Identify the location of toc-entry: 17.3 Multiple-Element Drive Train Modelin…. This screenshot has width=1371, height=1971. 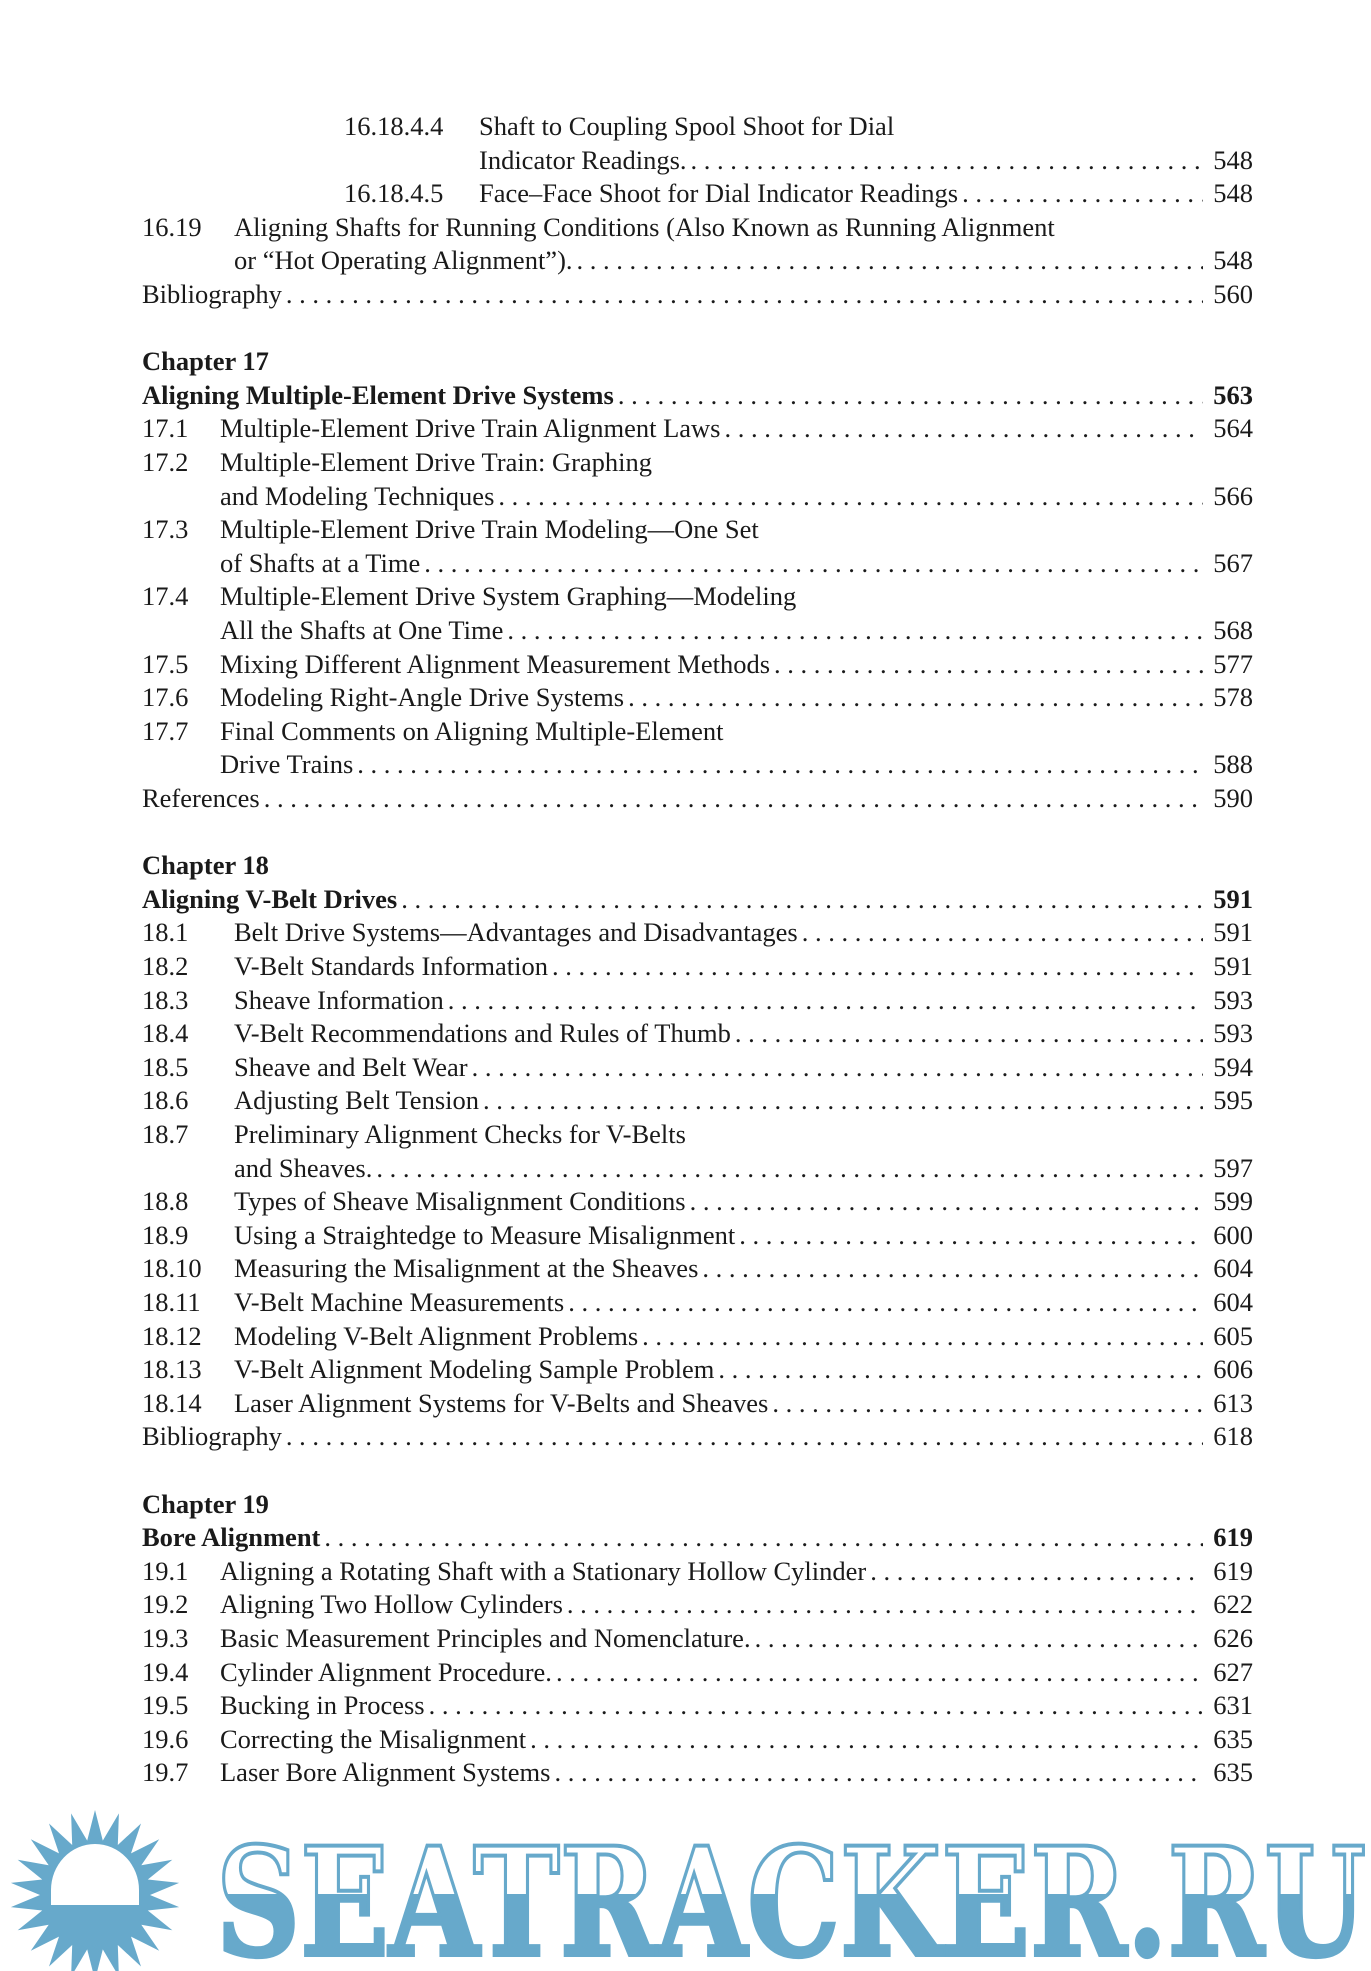
(697, 530).